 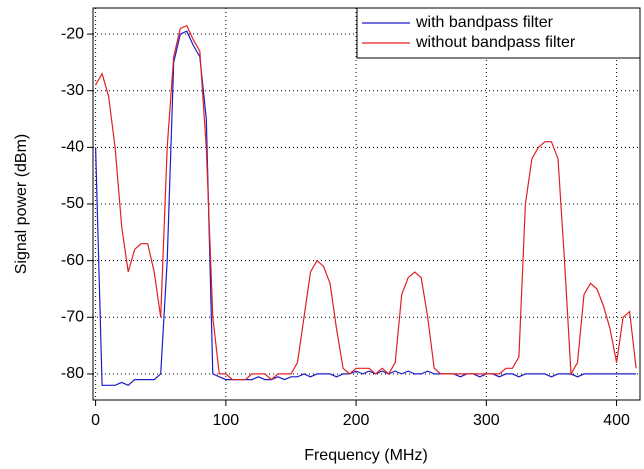 I want to click on legend-box, so click(x=498, y=33).